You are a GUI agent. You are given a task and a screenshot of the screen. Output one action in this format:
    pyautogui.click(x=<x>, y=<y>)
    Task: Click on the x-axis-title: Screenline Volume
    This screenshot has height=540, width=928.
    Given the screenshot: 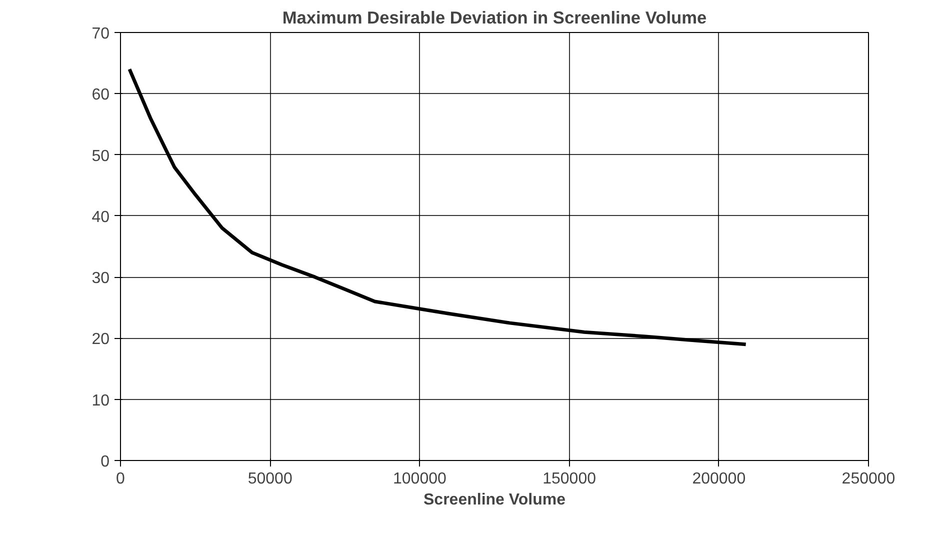 What is the action you would take?
    pyautogui.click(x=495, y=500)
    